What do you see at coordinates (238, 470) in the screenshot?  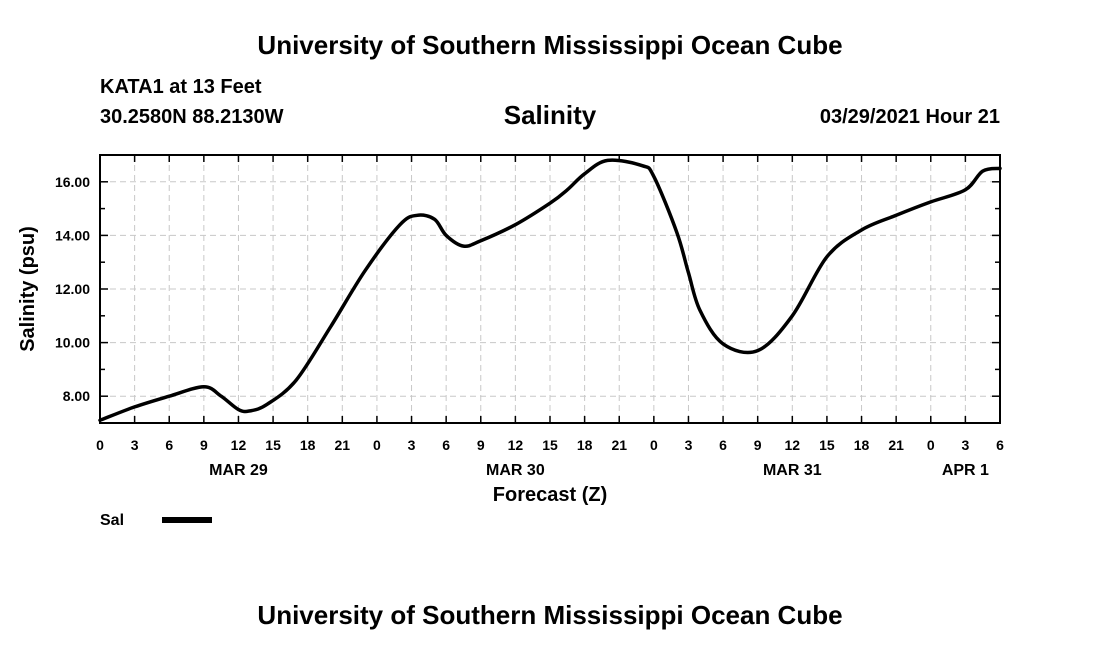 I see `date-label: MAR 29` at bounding box center [238, 470].